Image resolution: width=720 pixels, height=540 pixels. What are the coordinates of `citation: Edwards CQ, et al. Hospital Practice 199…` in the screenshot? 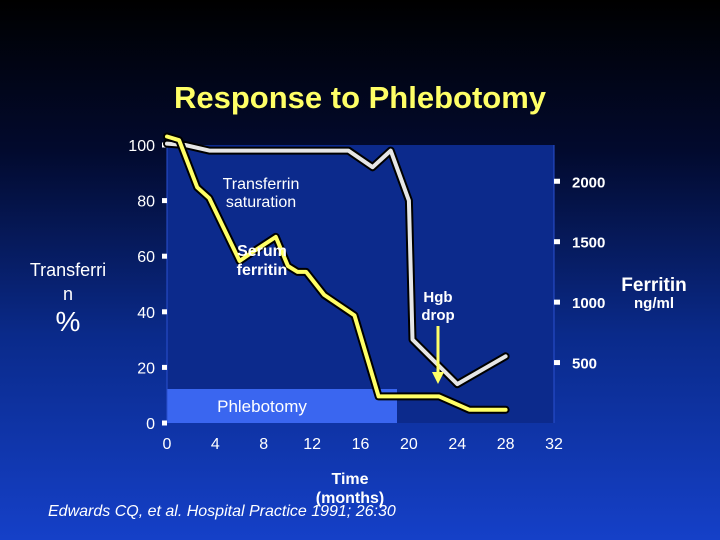 It's located at (222, 511).